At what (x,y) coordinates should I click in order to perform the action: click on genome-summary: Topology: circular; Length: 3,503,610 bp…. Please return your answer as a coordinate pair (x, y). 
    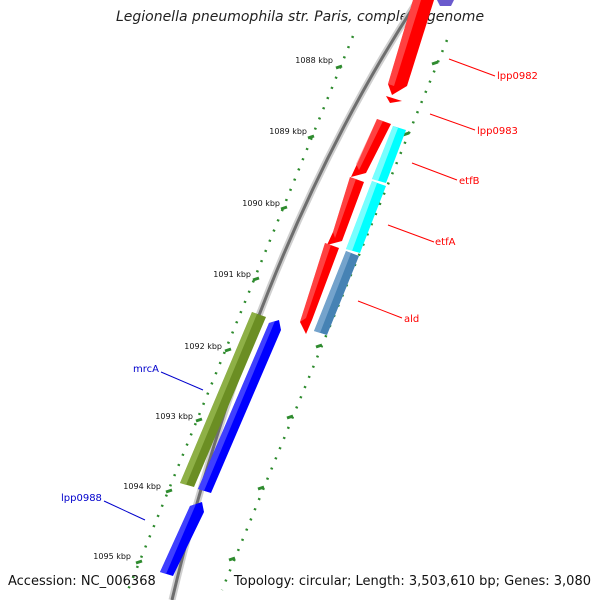
    Looking at the image, I should click on (412, 581).